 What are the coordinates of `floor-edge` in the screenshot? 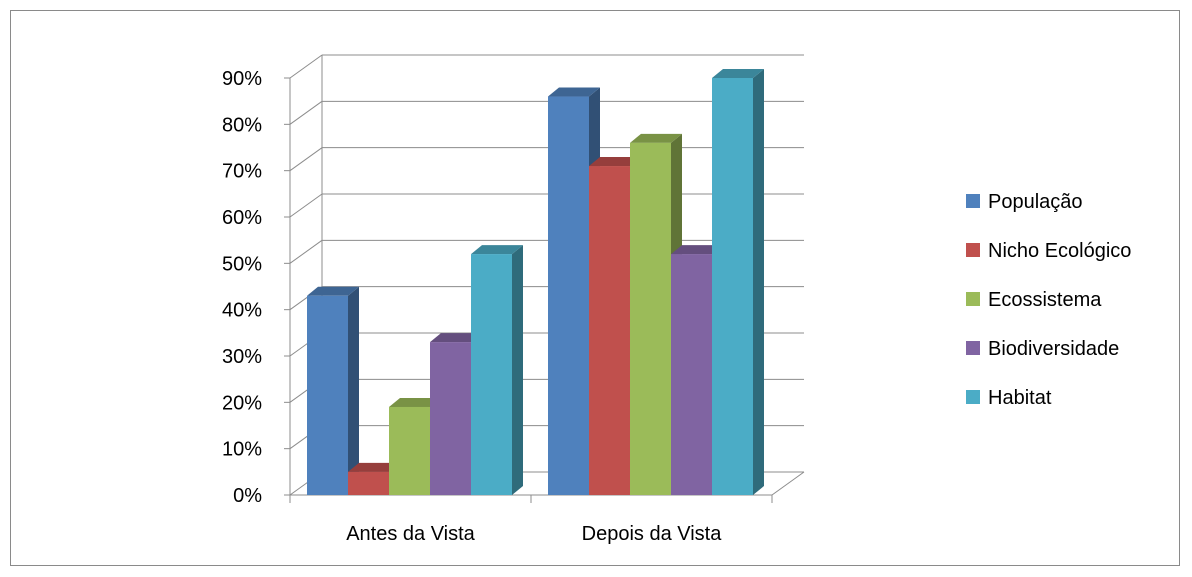 It's located at (788, 483).